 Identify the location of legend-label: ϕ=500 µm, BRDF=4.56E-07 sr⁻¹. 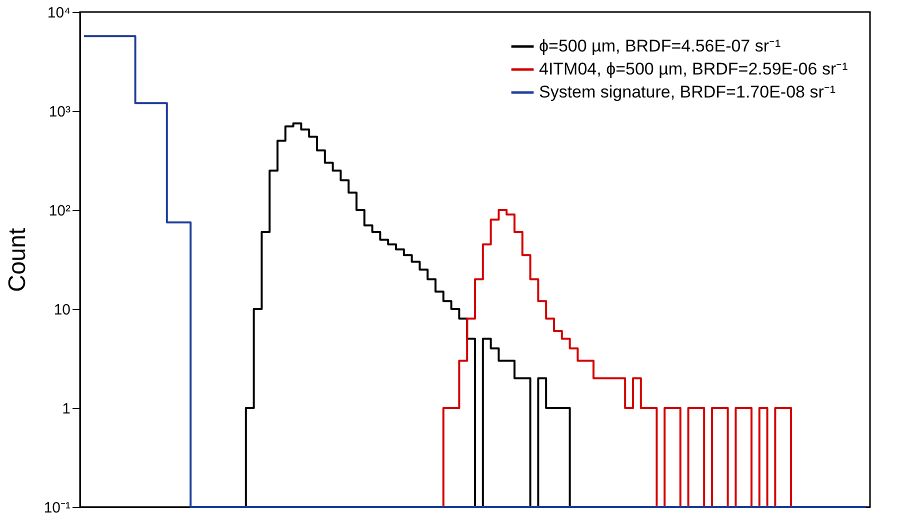
(660, 46).